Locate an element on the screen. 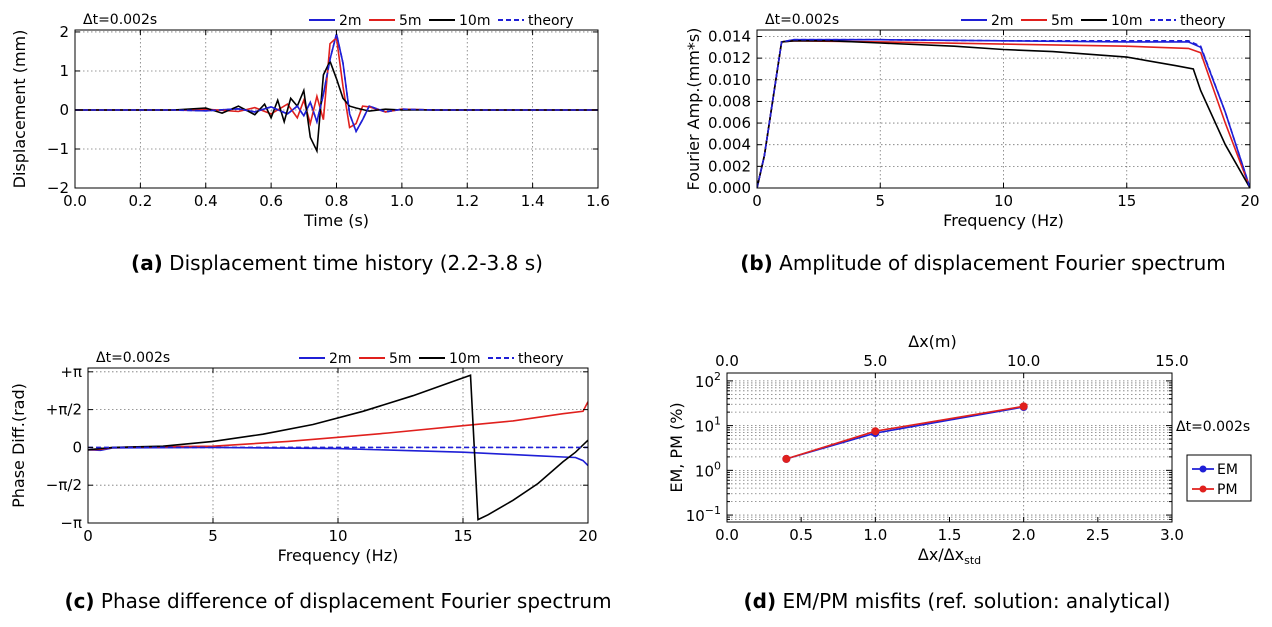 The height and width of the screenshot is (627, 1272). y-tick-label: +π/2 is located at coordinates (64, 410).